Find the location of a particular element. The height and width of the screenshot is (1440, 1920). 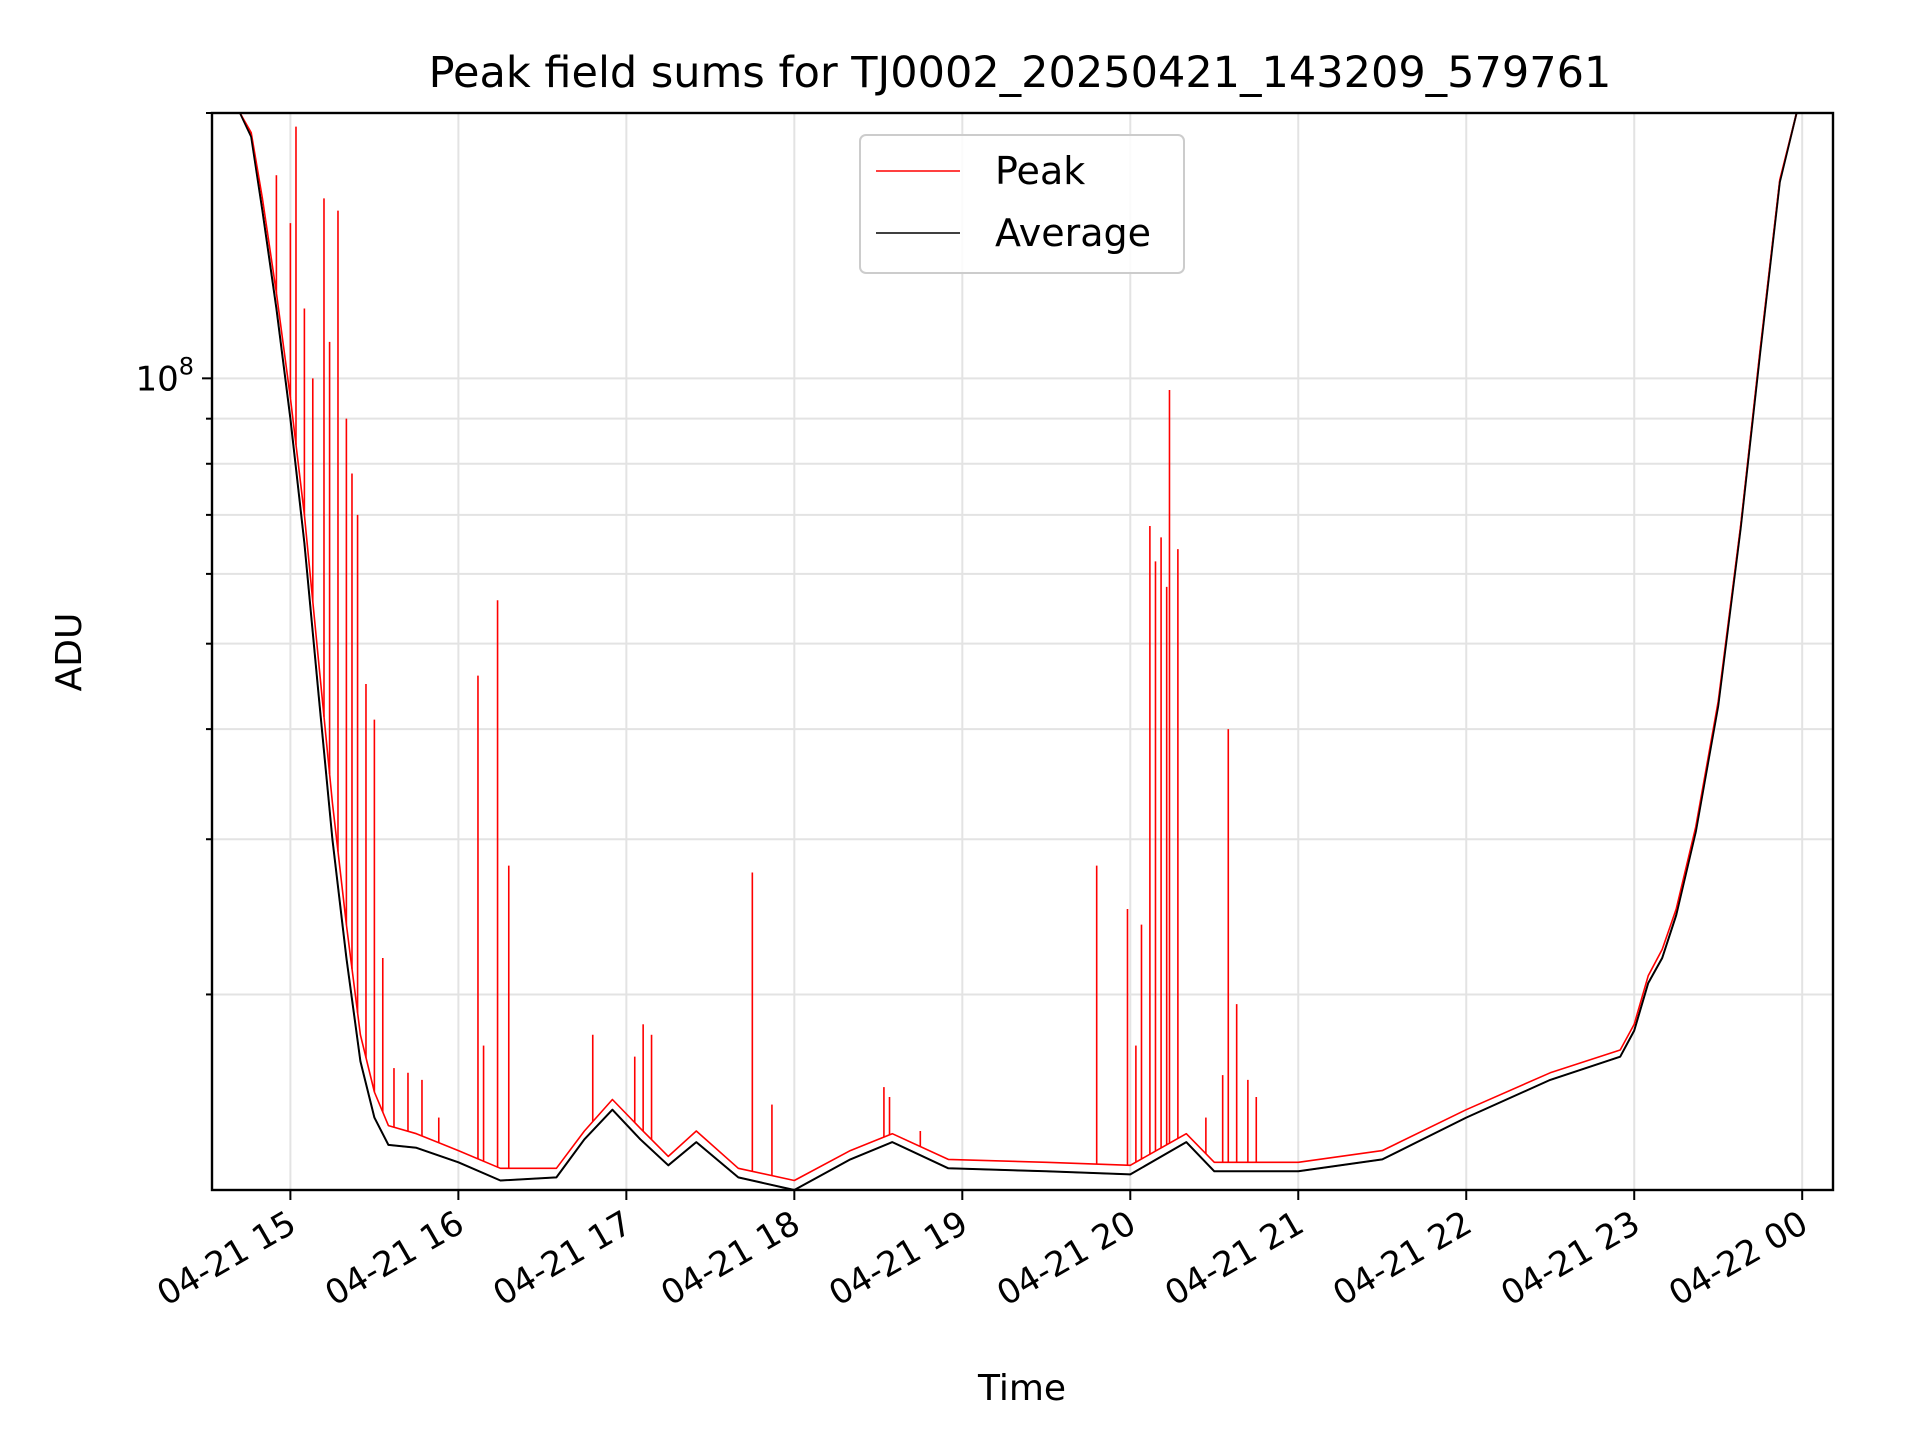

legend-label-average: Average is located at coordinates (1073, 233).